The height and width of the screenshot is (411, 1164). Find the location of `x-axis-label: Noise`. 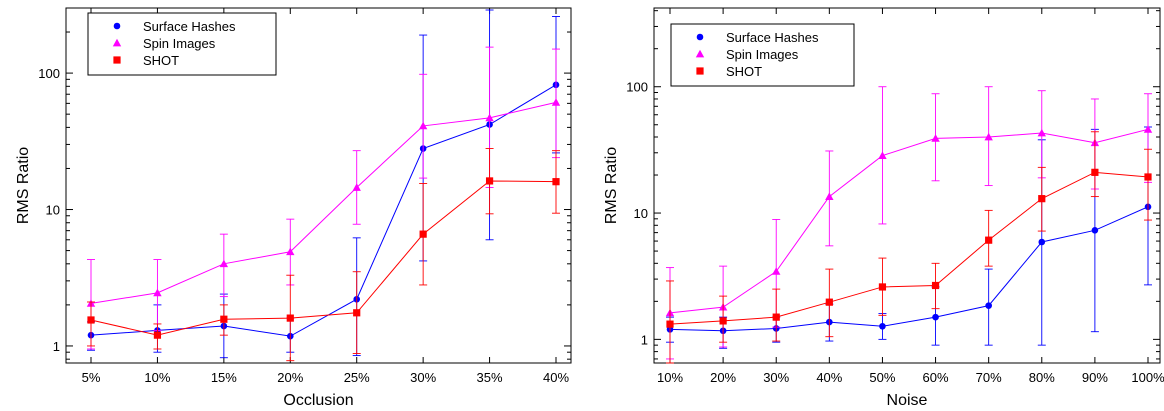

x-axis-label: Noise is located at coordinates (907, 400).